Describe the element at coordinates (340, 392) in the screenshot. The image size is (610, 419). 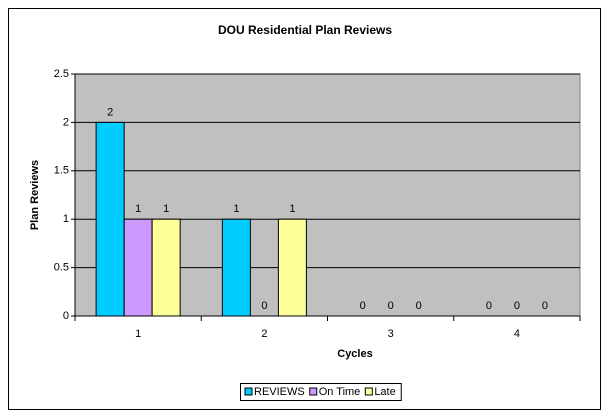
I see `legend-label: On Time` at that location.